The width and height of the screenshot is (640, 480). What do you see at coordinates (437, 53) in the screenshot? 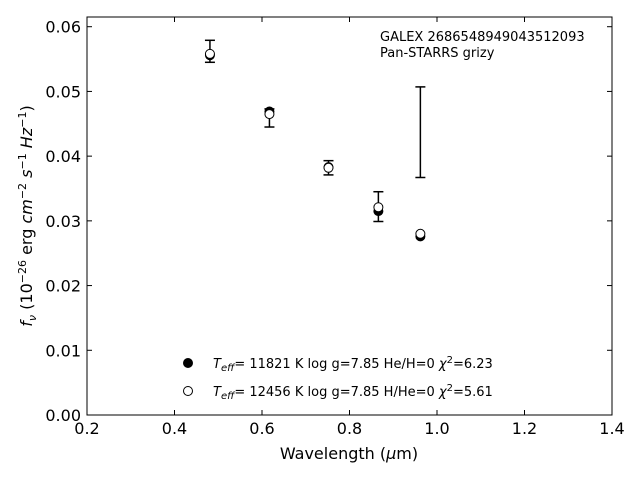
I see `annotation-survey-name: Pan-STARRS grizy` at bounding box center [437, 53].